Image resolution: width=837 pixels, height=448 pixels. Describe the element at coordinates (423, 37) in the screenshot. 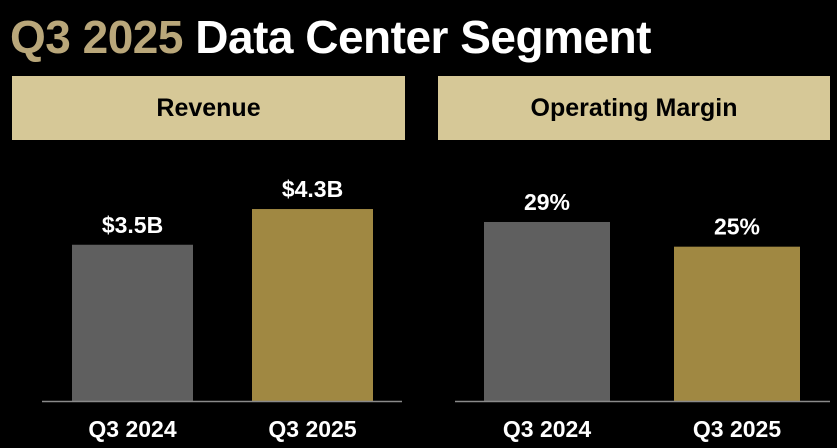

I see `title-segment: Data Center Segment` at that location.